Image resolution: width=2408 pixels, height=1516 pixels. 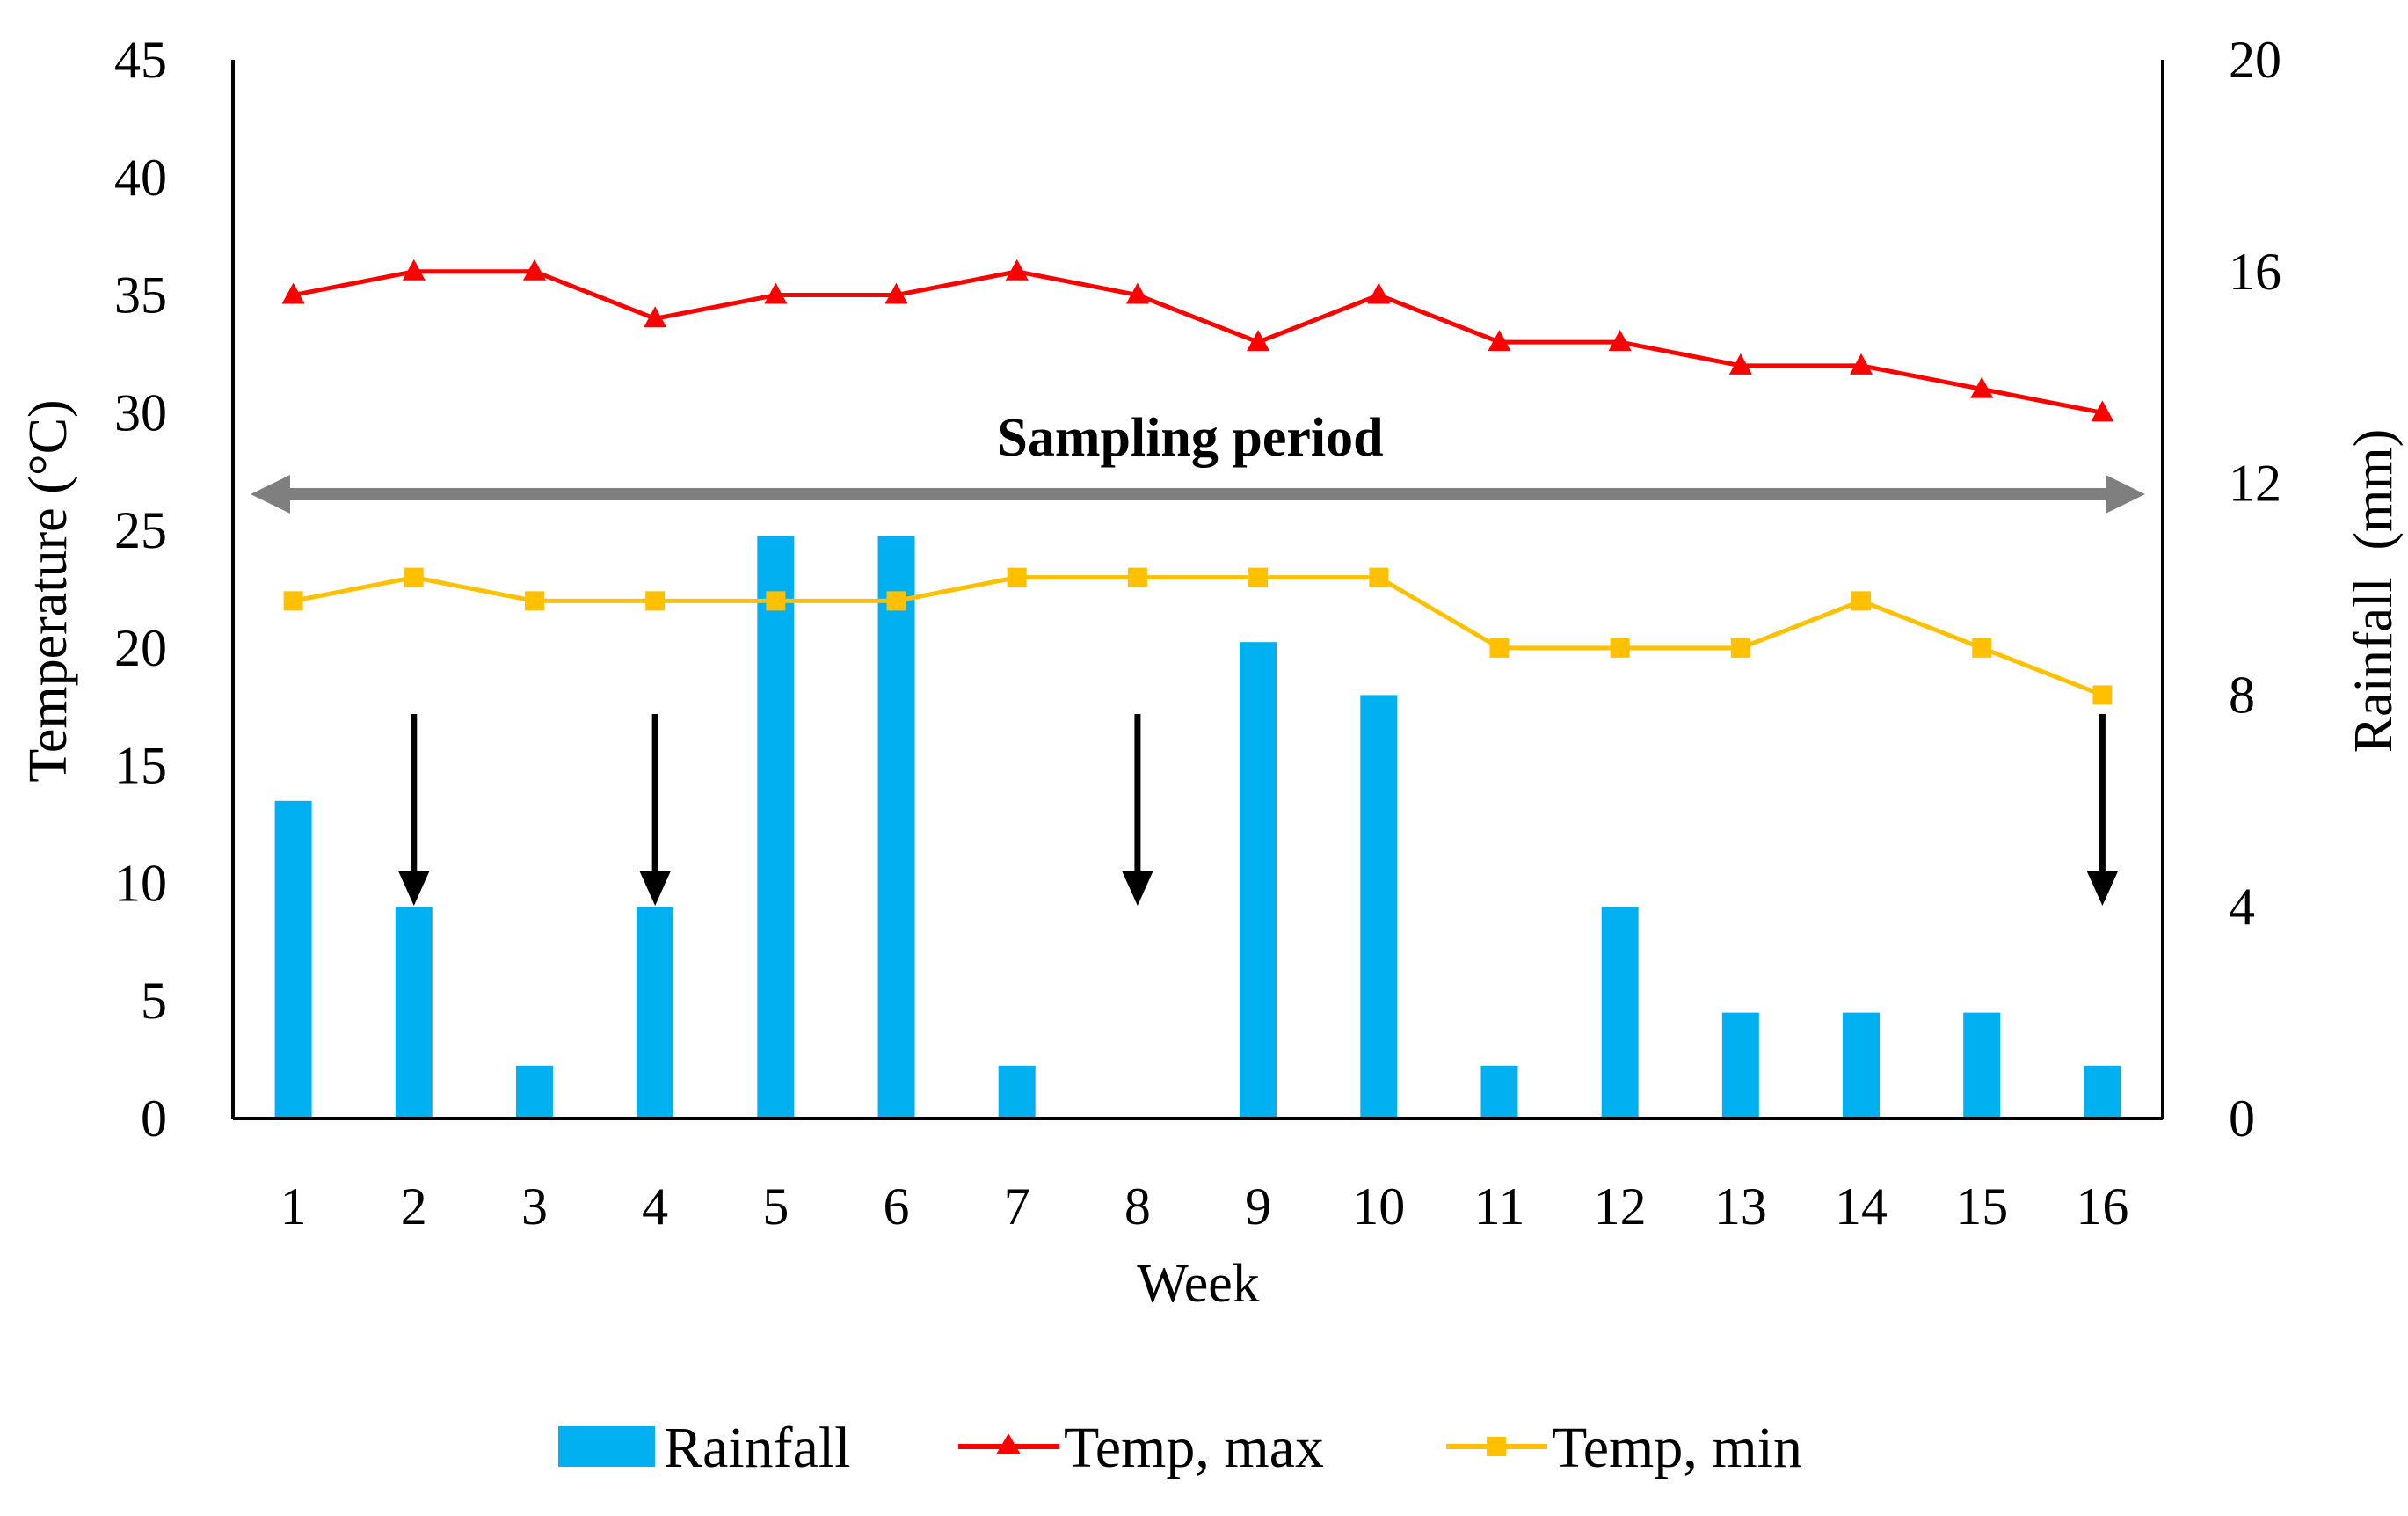 I want to click on y-left-tick-label: 35, so click(x=140, y=295).